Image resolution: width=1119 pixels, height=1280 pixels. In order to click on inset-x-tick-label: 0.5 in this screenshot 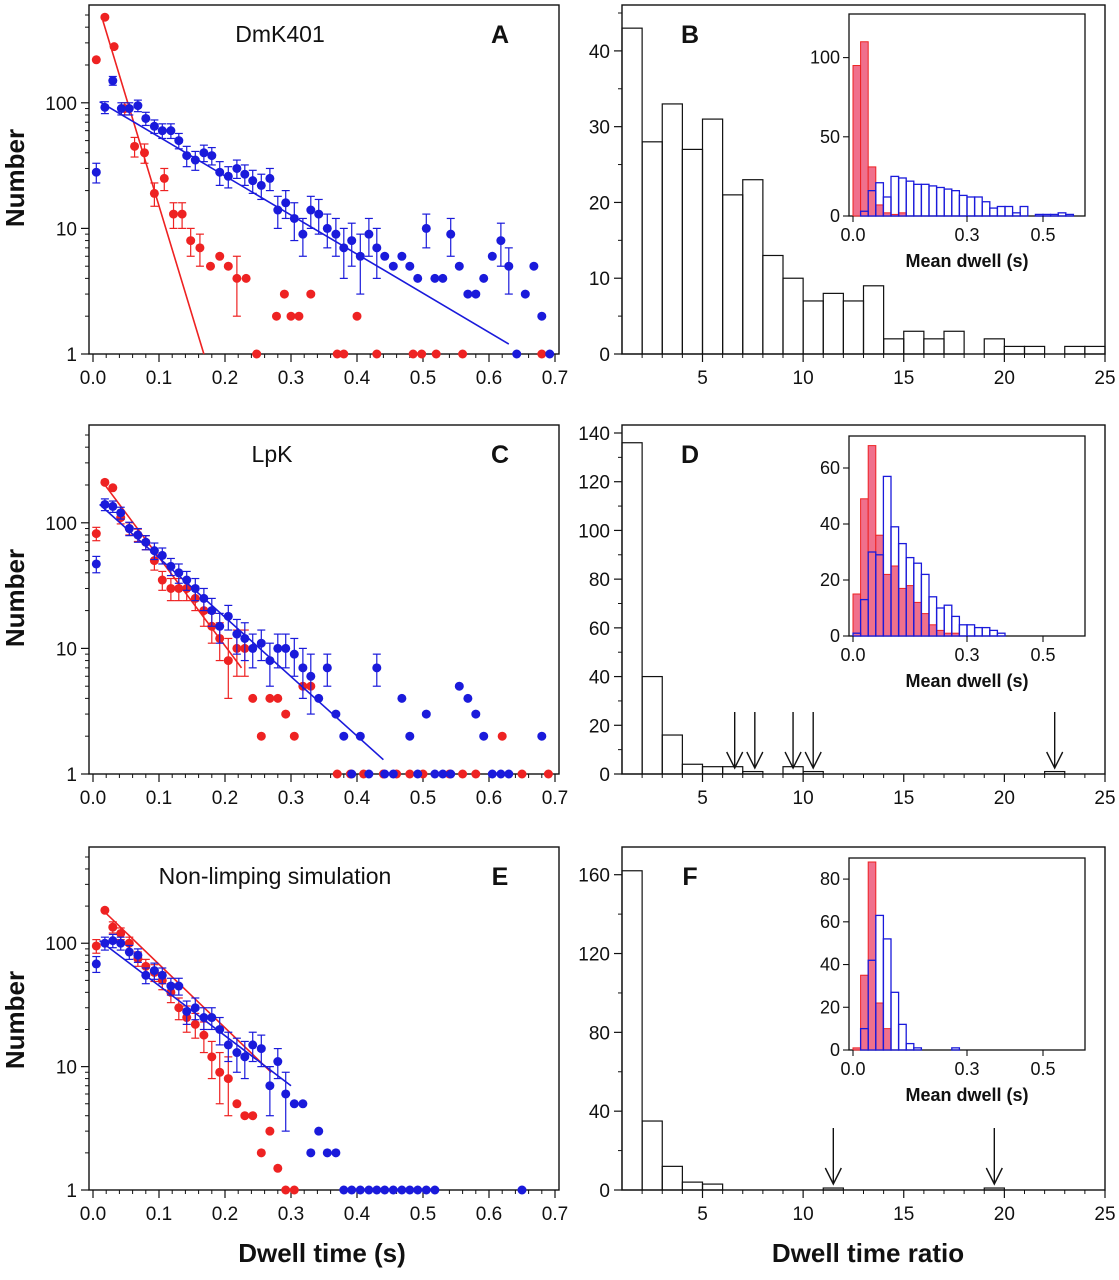, I will do `click(1042, 235)`.